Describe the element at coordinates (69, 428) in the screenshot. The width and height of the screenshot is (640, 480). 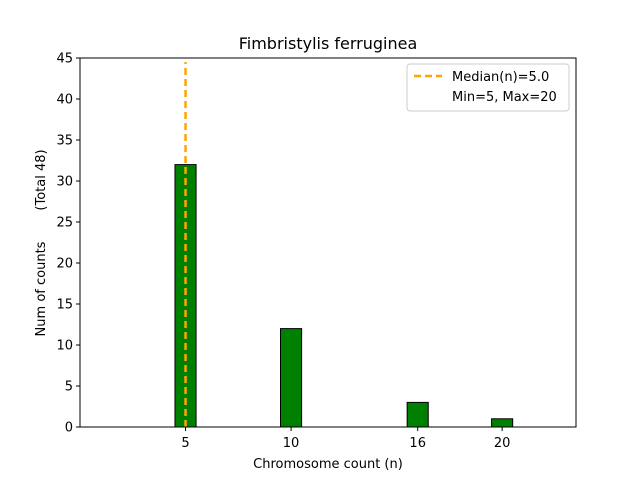
I see `y-tick-label-0: 0` at that location.